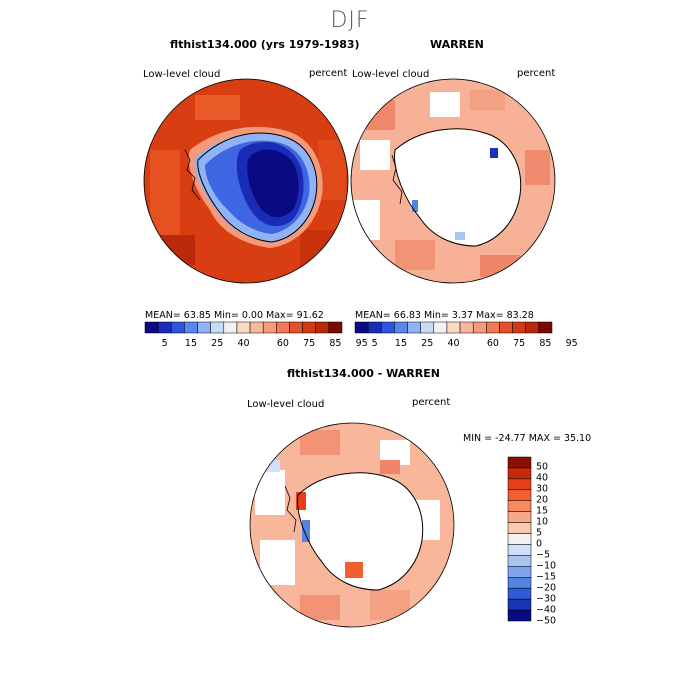 The image size is (700, 700). Describe the element at coordinates (328, 73) in the screenshot. I see `panel1-units: percent` at that location.